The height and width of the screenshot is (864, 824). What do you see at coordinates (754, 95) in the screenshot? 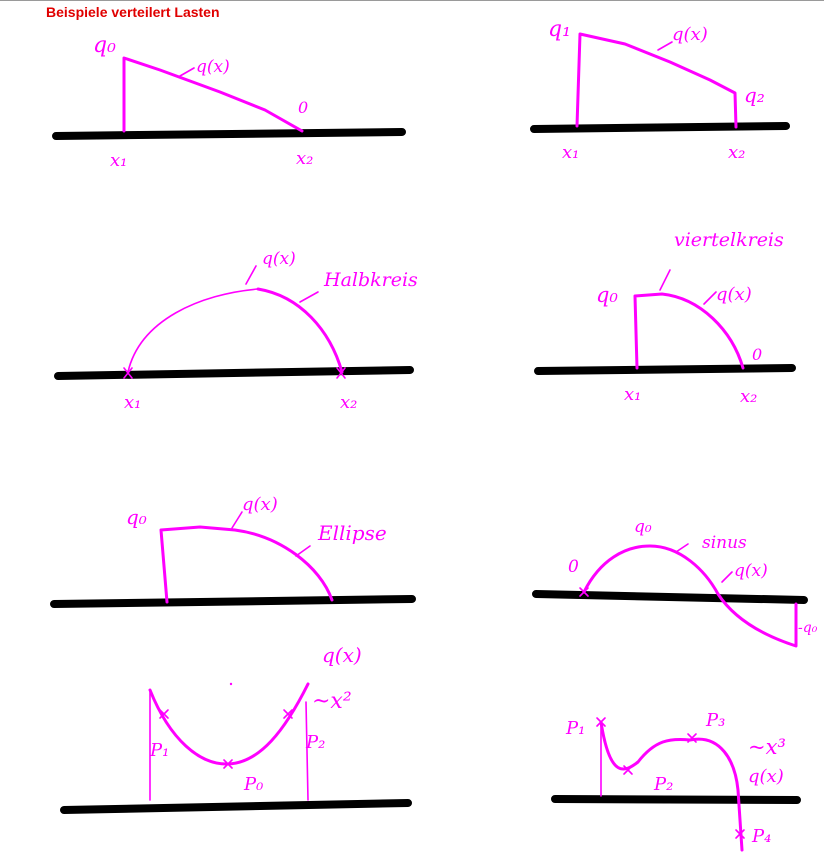
I see `label-q2: q₂` at bounding box center [754, 95].